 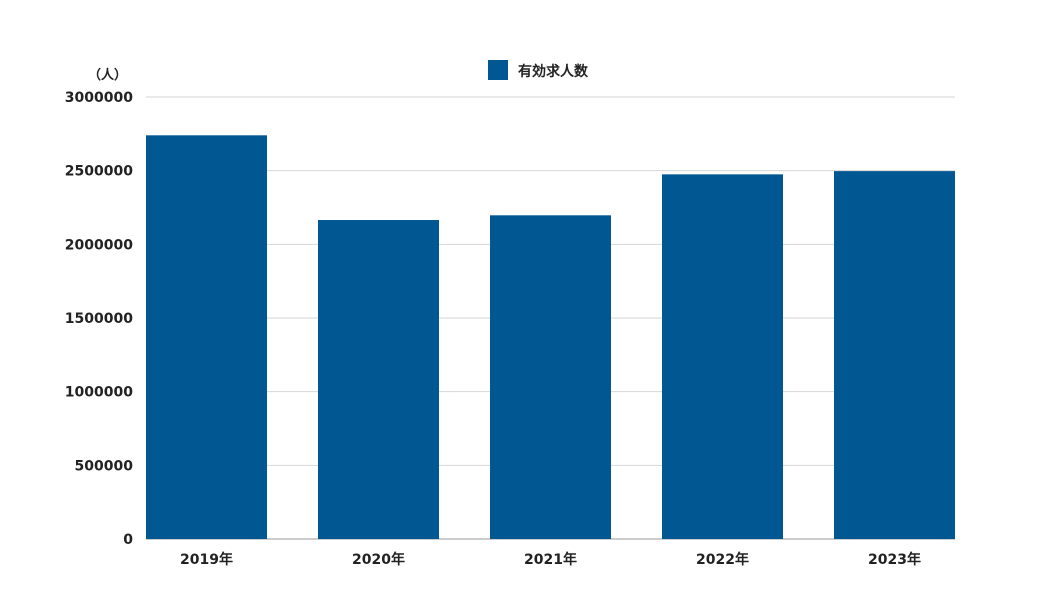 What do you see at coordinates (722, 559) in the screenshot?
I see `x-tick-label: 2022年` at bounding box center [722, 559].